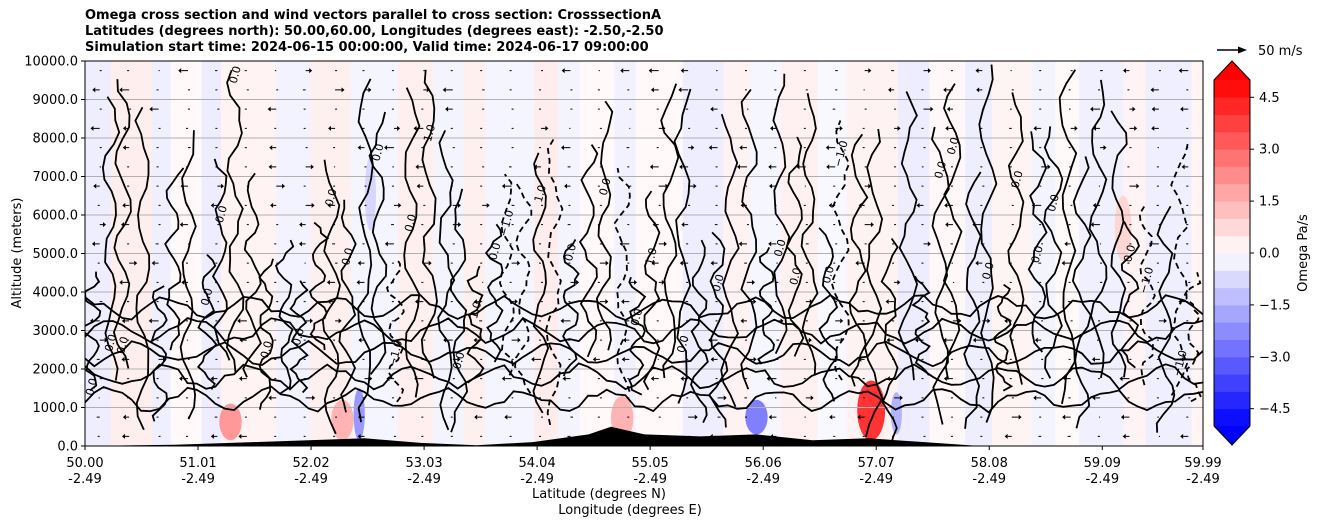  I want to click on colorbar-tick-label: −4.5, so click(1275, 409).